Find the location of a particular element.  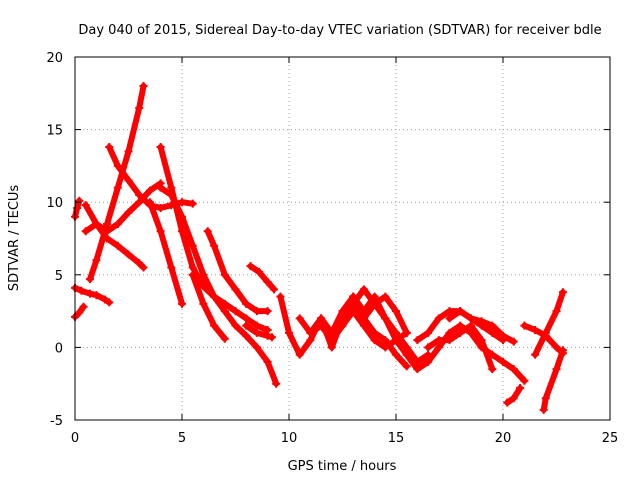

series-arc18 is located at coordinates (369, 329).